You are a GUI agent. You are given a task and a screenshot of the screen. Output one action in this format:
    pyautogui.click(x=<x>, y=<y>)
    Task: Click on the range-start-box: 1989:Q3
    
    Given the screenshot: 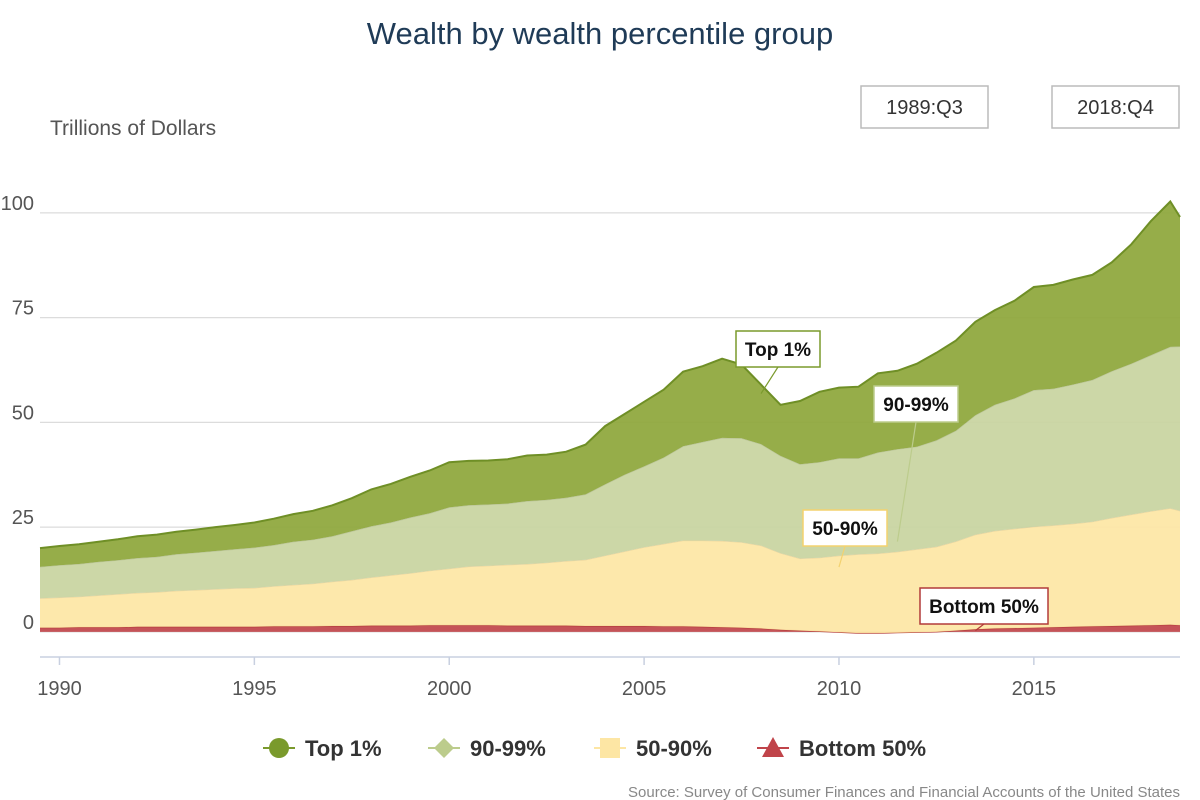 What is the action you would take?
    pyautogui.click(x=924, y=107)
    